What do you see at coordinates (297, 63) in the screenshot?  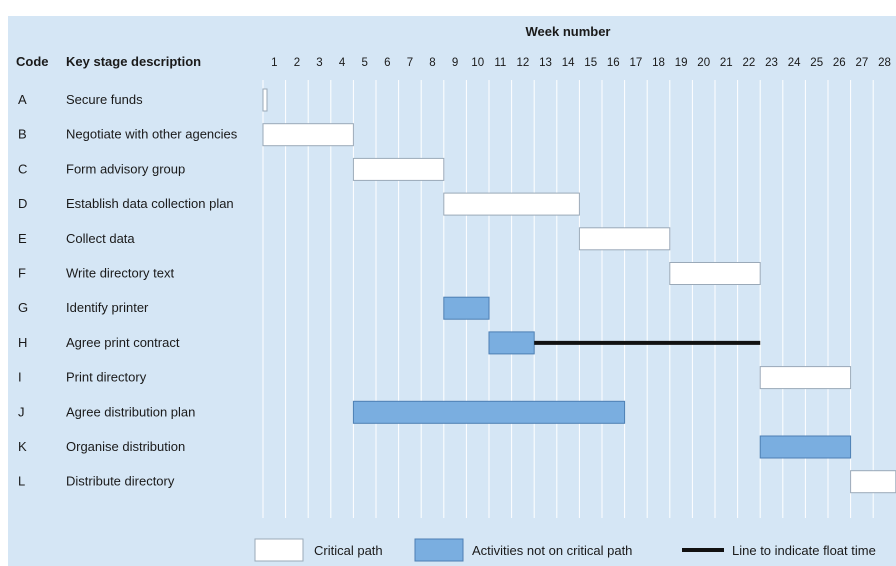 I see `week-tick-2: 2` at bounding box center [297, 63].